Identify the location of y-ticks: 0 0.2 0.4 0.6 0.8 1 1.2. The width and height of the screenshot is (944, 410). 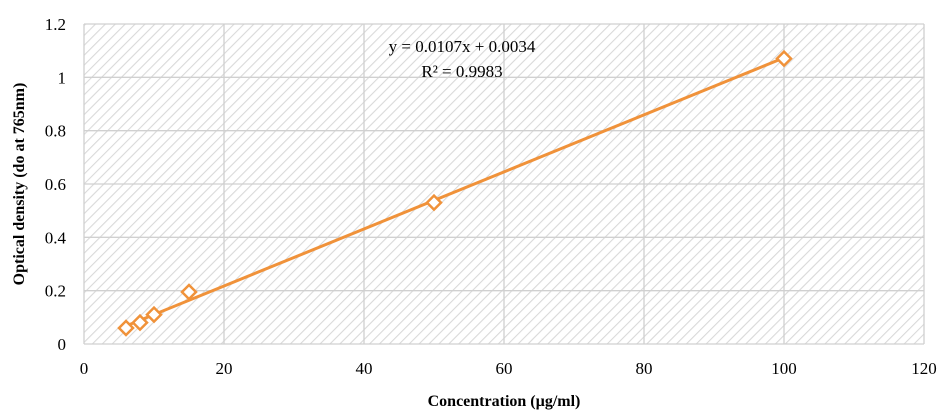
(56, 184).